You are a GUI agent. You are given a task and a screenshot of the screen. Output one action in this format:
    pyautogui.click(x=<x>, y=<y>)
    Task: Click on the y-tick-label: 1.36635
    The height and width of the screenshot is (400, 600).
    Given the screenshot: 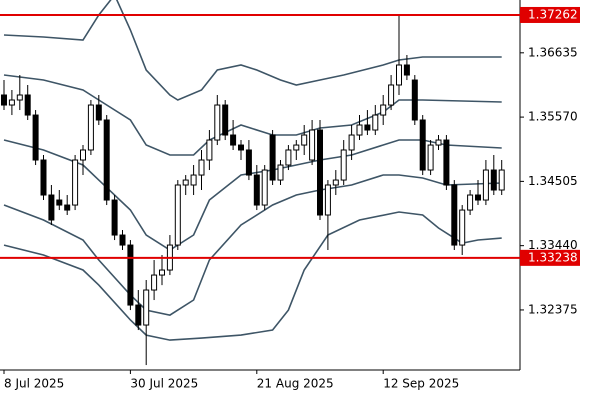 What is the action you would take?
    pyautogui.click(x=553, y=52)
    